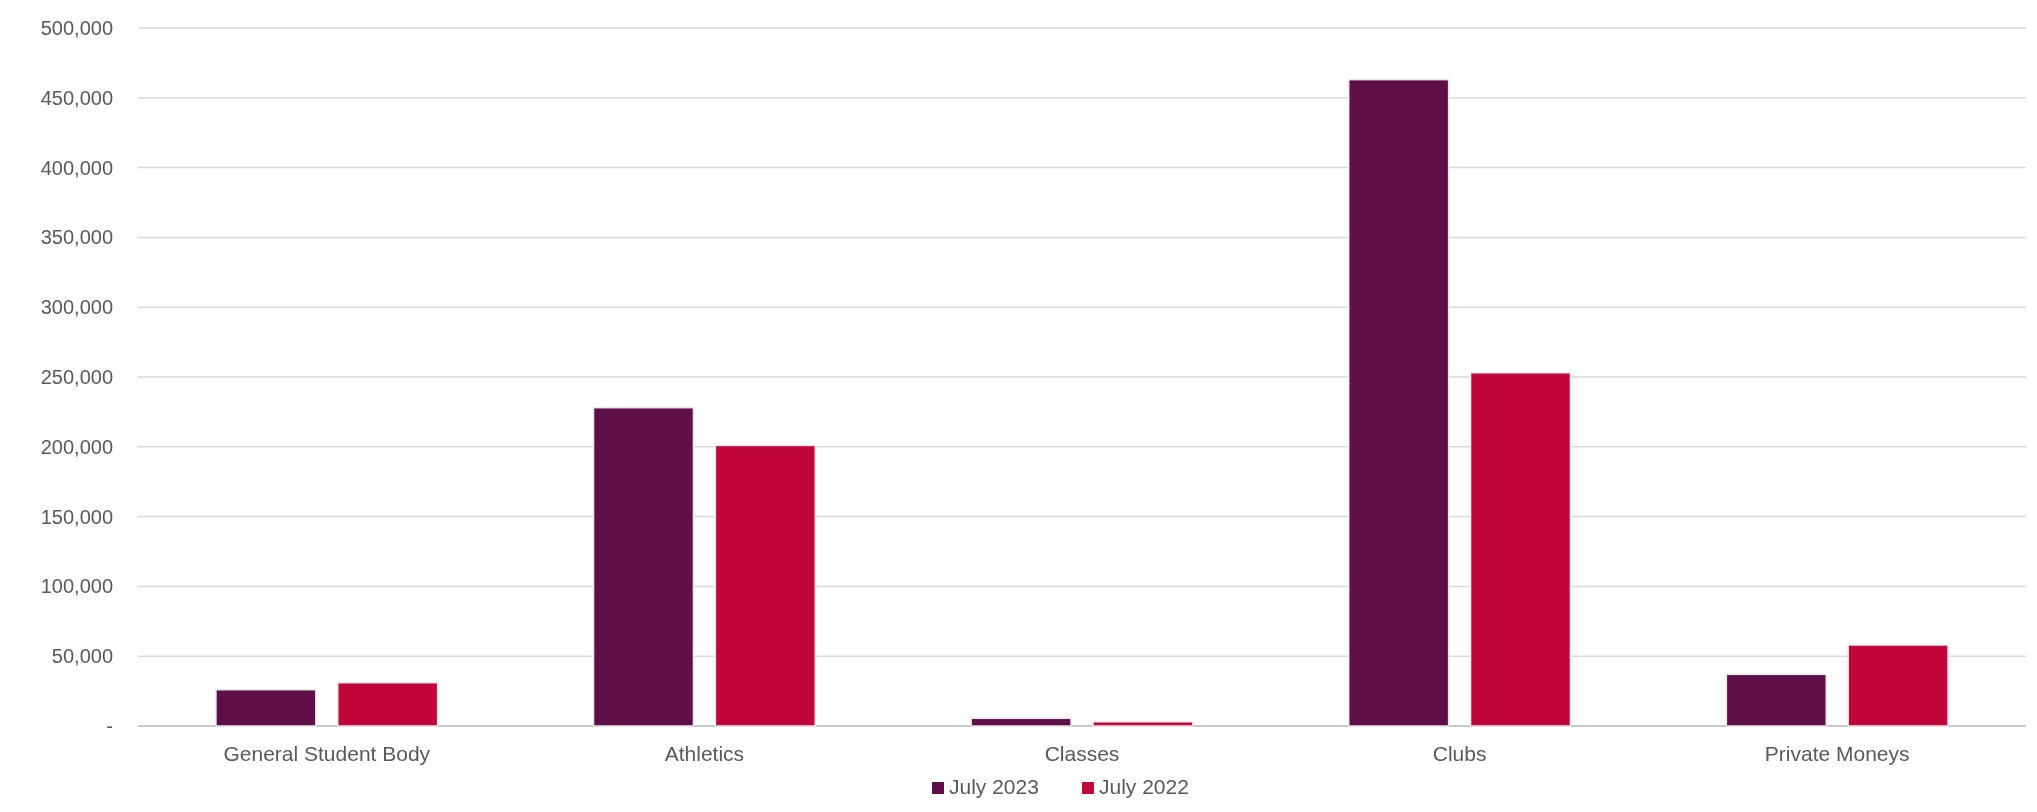 The width and height of the screenshot is (2037, 812). I want to click on y-tick-label: 400,000, so click(76, 167).